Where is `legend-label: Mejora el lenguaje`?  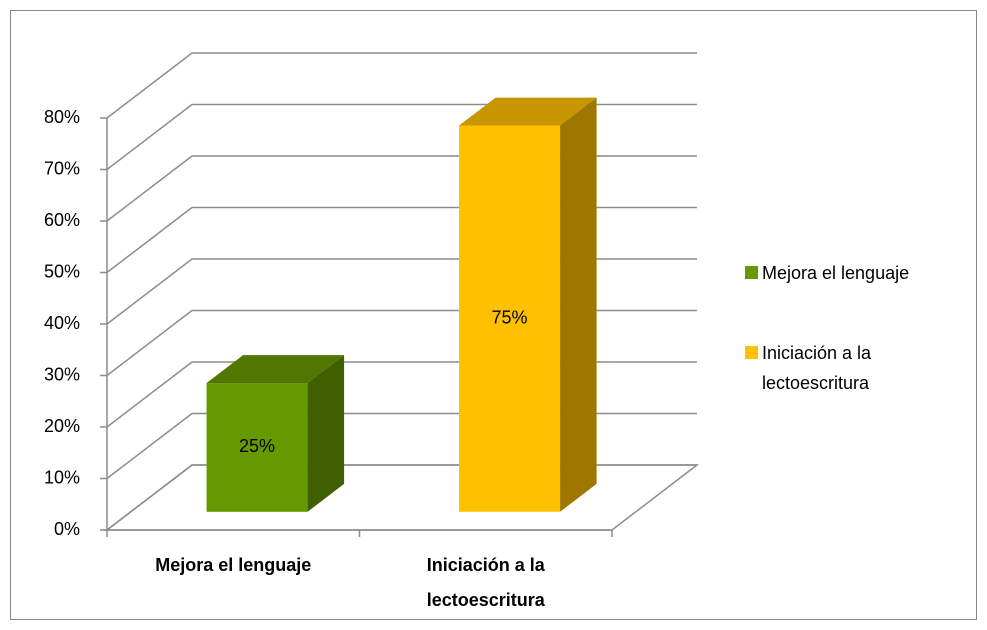 legend-label: Mejora el lenguaje is located at coordinates (836, 273).